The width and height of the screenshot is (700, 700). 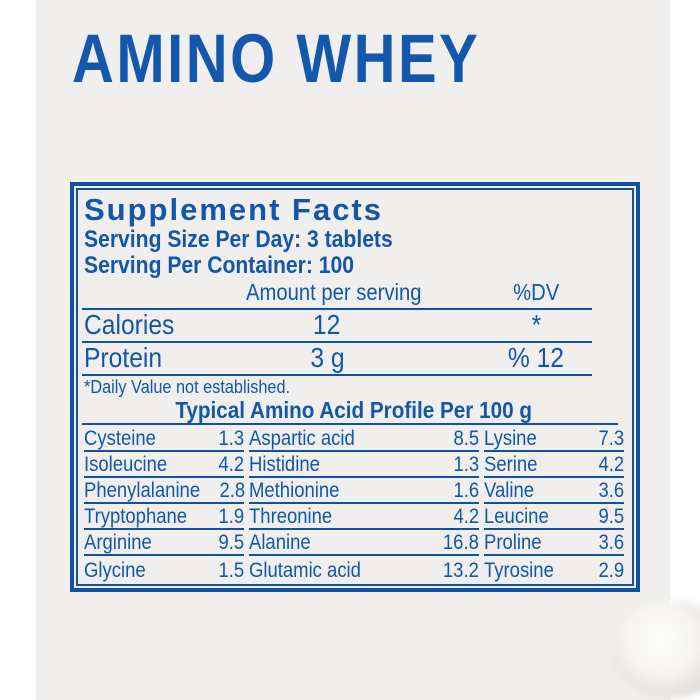 What do you see at coordinates (129, 324) in the screenshot?
I see `fact-name: Calories` at bounding box center [129, 324].